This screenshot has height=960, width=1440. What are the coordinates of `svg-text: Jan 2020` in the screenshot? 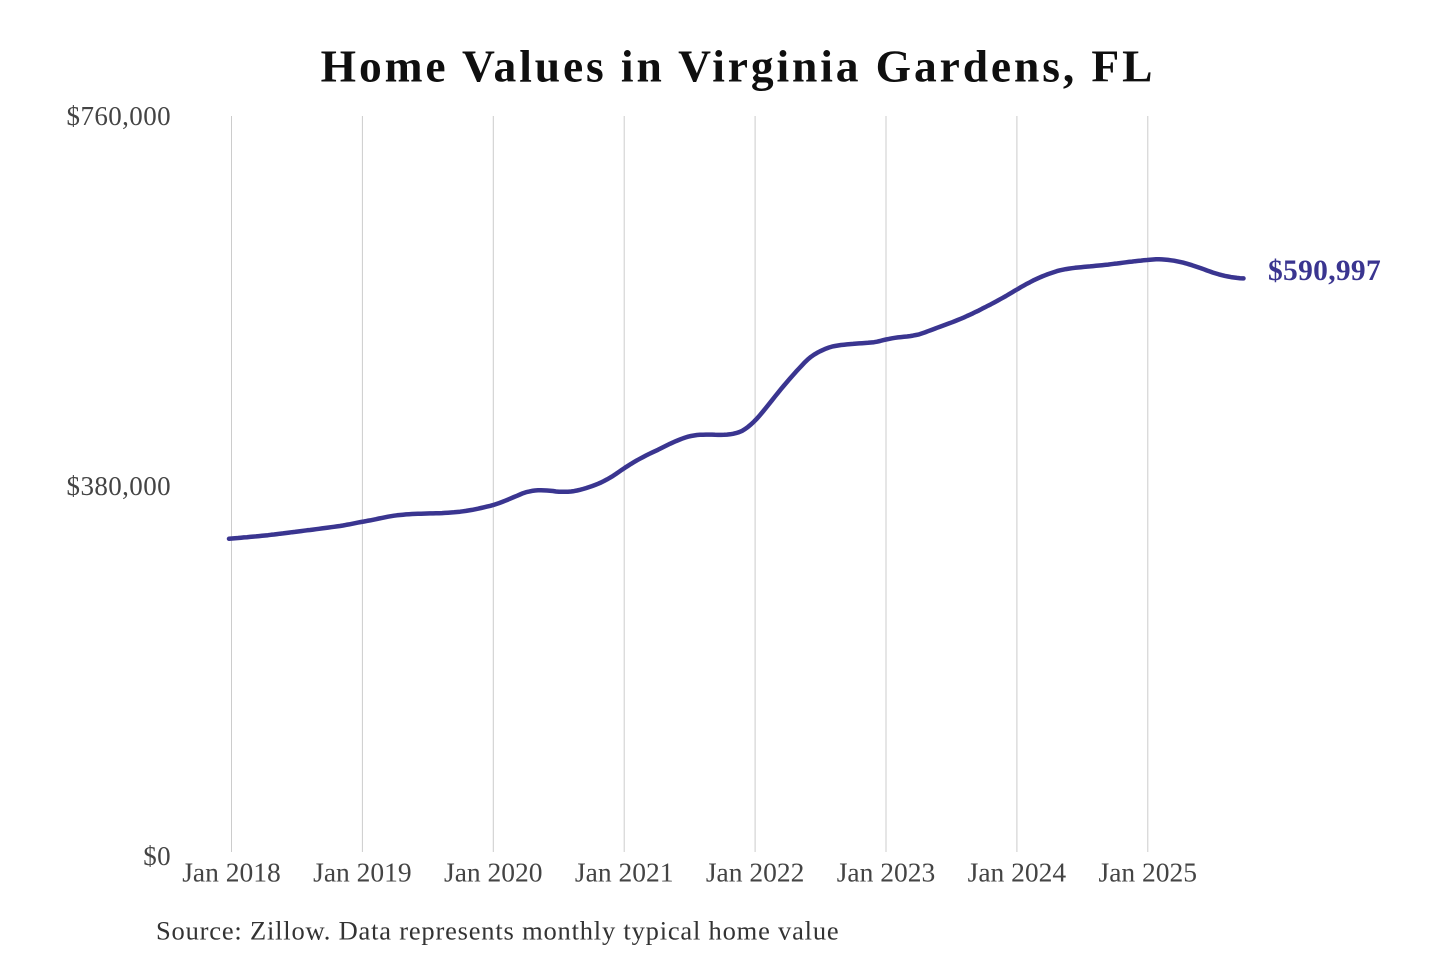 It's located at (493, 871).